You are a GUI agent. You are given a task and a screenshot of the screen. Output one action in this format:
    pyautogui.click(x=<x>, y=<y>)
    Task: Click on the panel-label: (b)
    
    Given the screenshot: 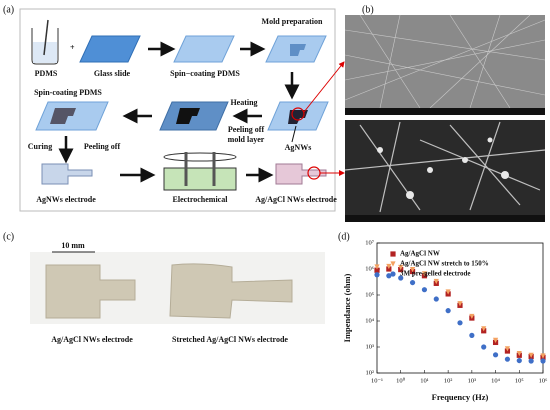 What is the action you would take?
    pyautogui.click(x=368, y=9)
    